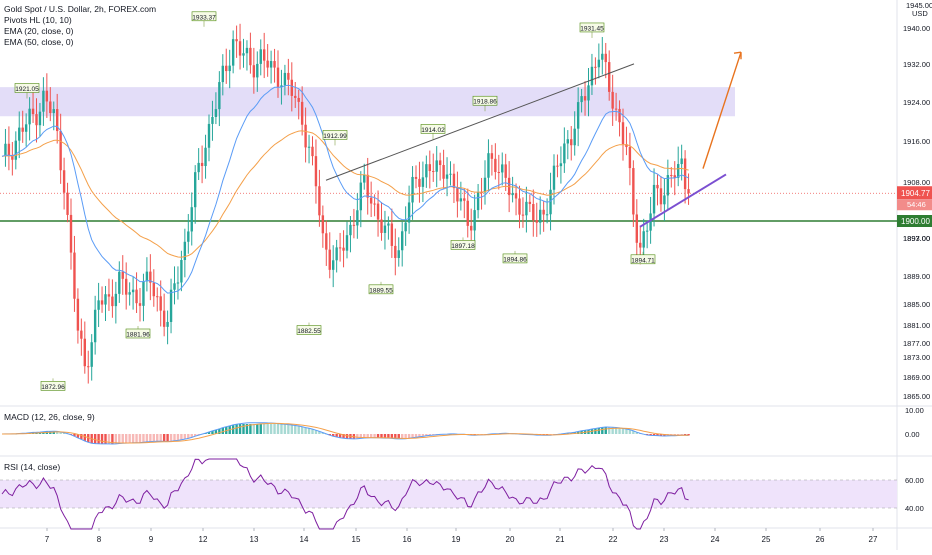 This screenshot has height=555, width=932. I want to click on countdown-tag, so click(914, 205).